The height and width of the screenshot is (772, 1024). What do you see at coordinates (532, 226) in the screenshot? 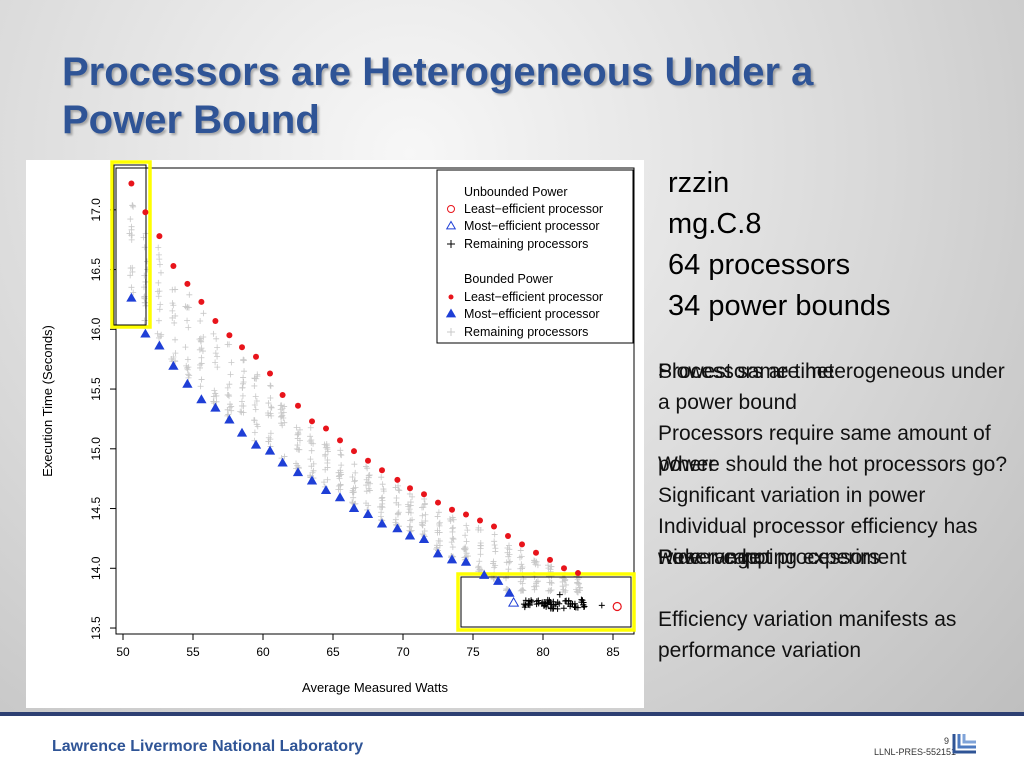
I see `legend-label: Most−efficient processor` at bounding box center [532, 226].